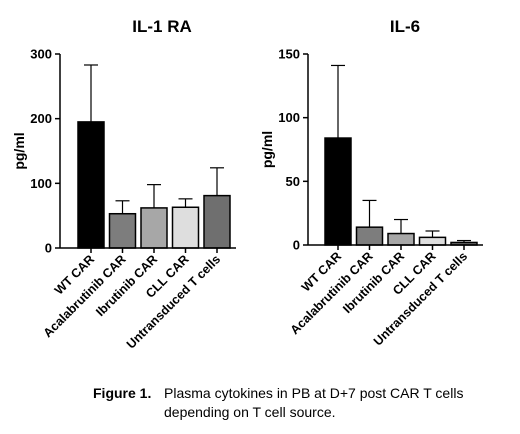  What do you see at coordinates (122, 393) in the screenshot?
I see `caption-label: Figure 1.` at bounding box center [122, 393].